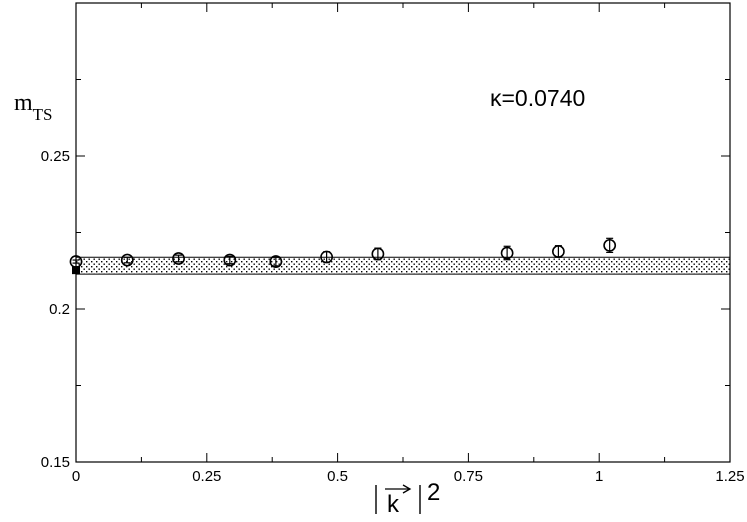 The image size is (747, 522). I want to click on y-tick-label: 0.15, so click(55, 462).